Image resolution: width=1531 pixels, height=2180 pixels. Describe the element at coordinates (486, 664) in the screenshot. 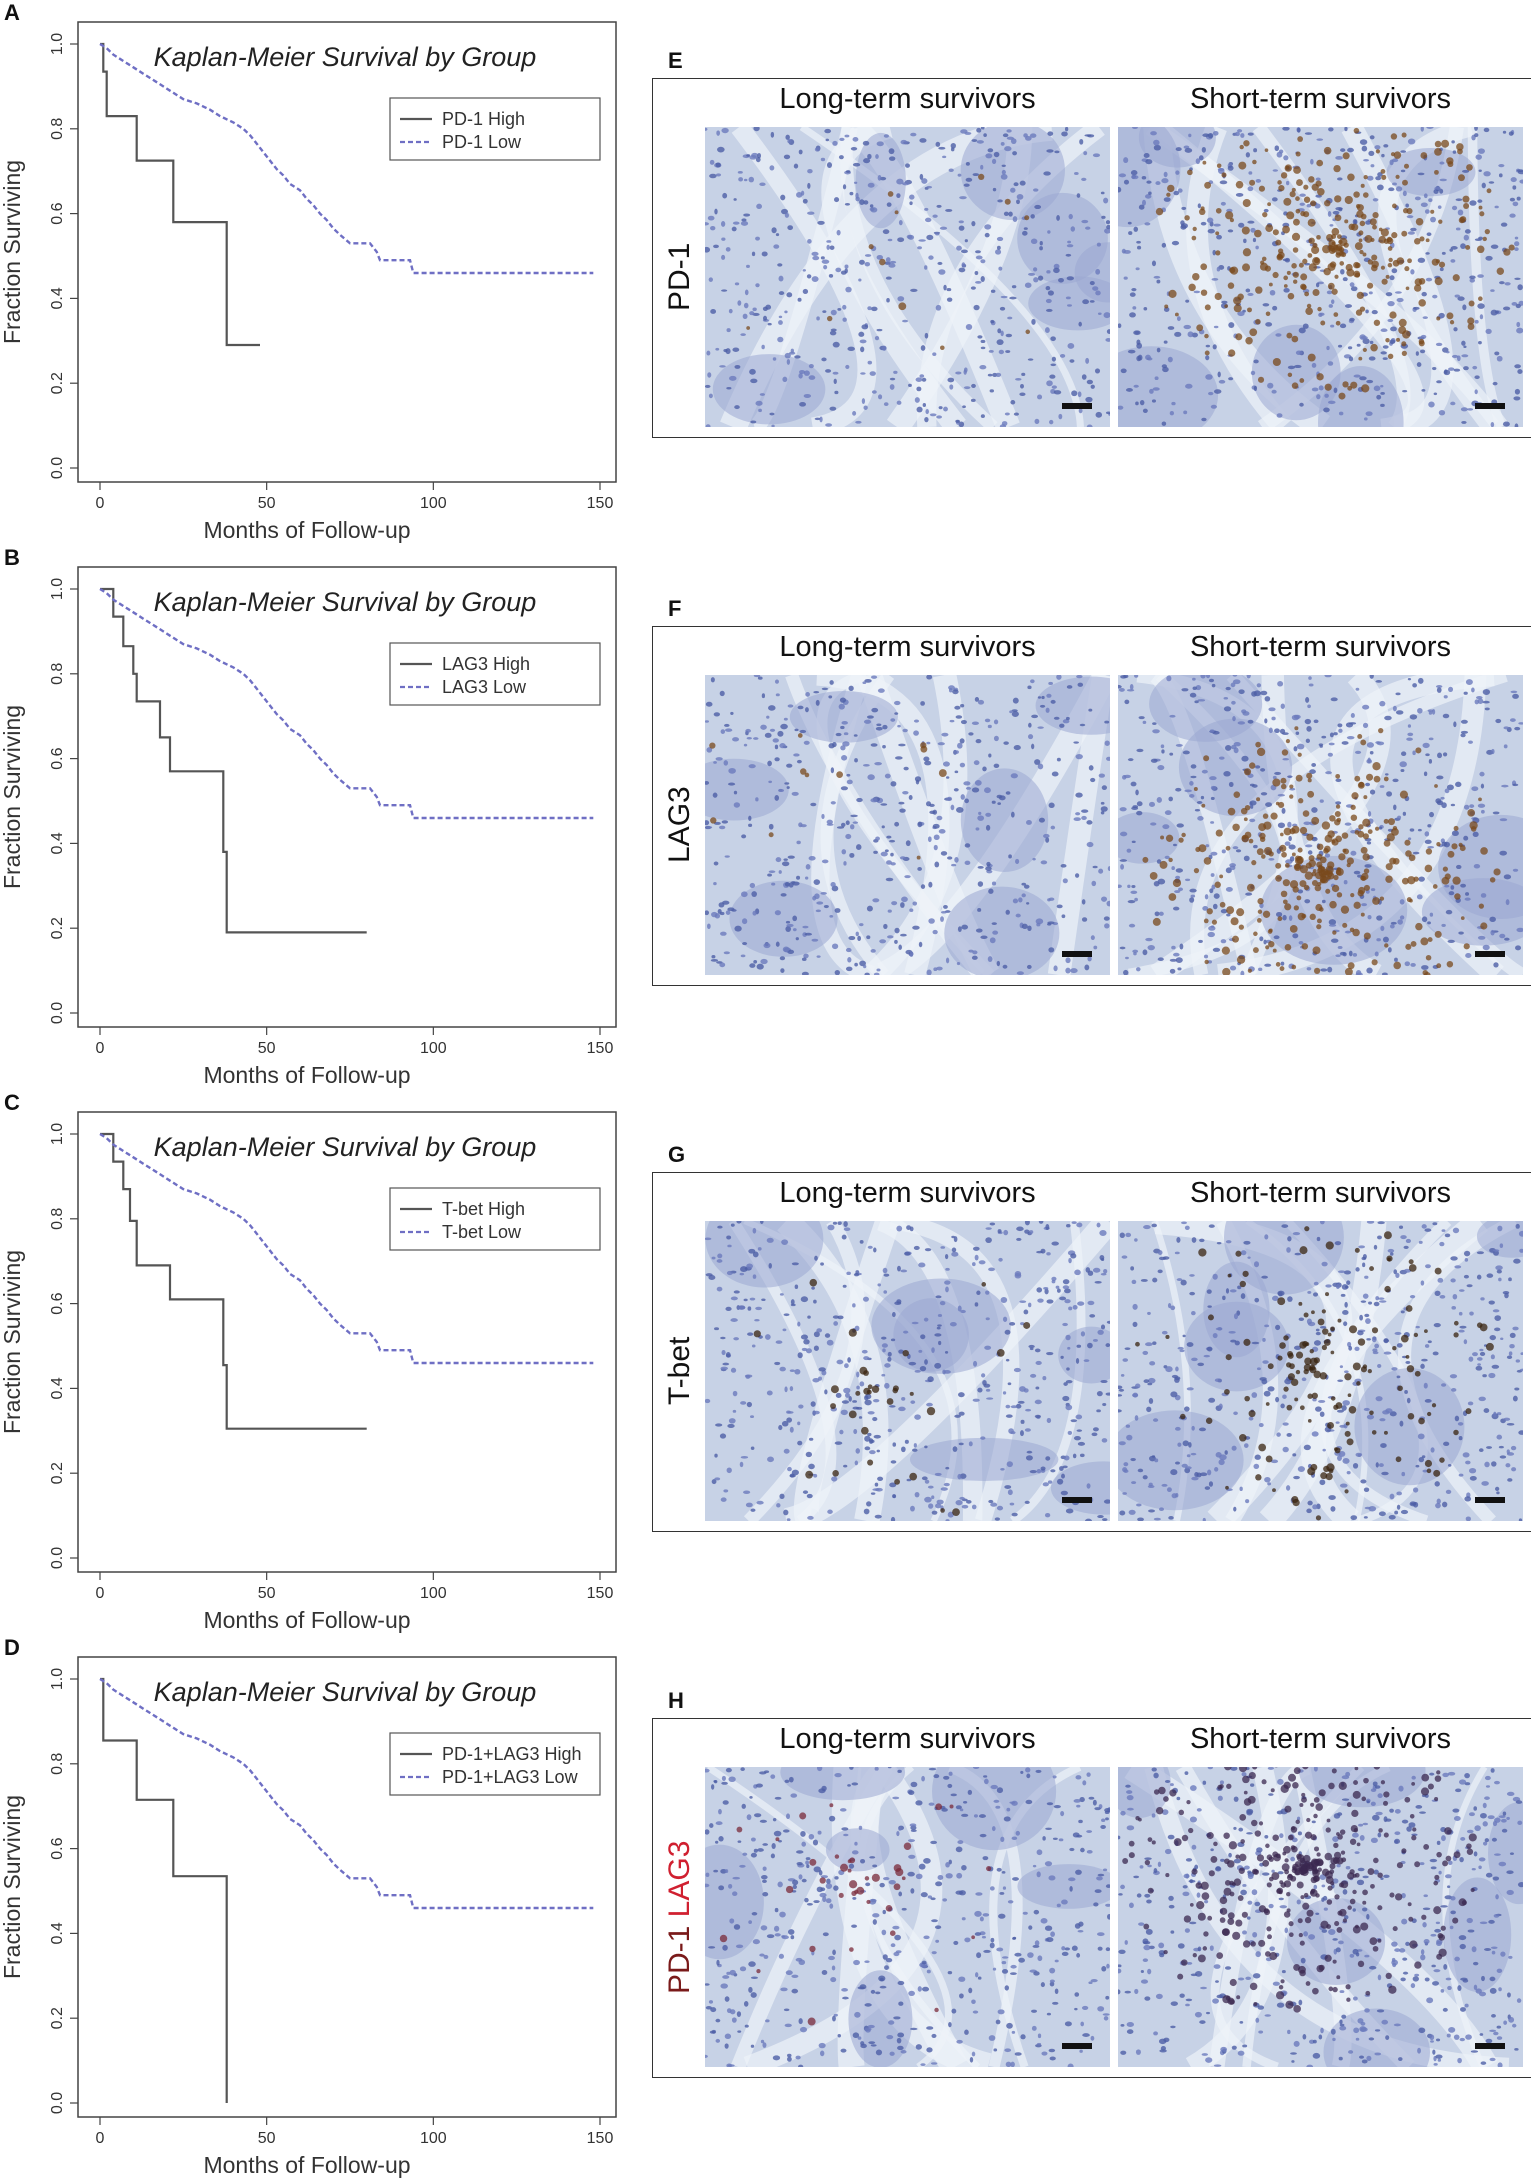

I see `legend-entry: LAG3 High` at that location.